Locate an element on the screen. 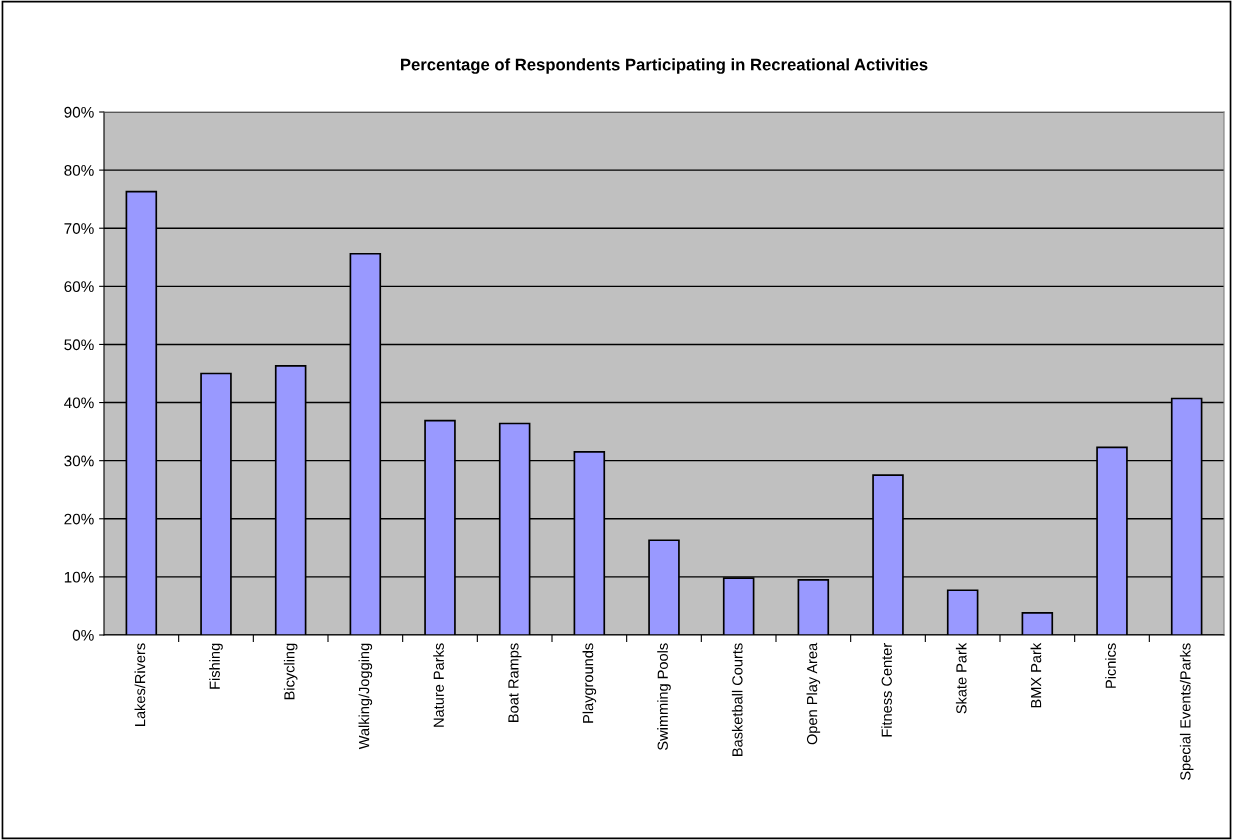  y-tick-label: 30% is located at coordinates (79, 461).